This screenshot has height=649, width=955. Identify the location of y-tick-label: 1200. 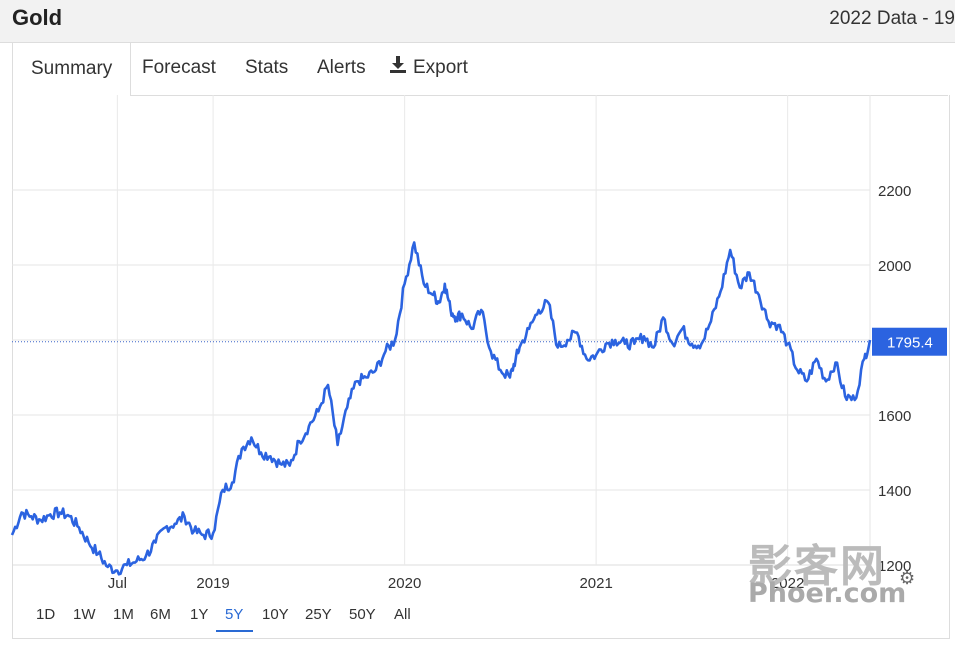
(894, 566).